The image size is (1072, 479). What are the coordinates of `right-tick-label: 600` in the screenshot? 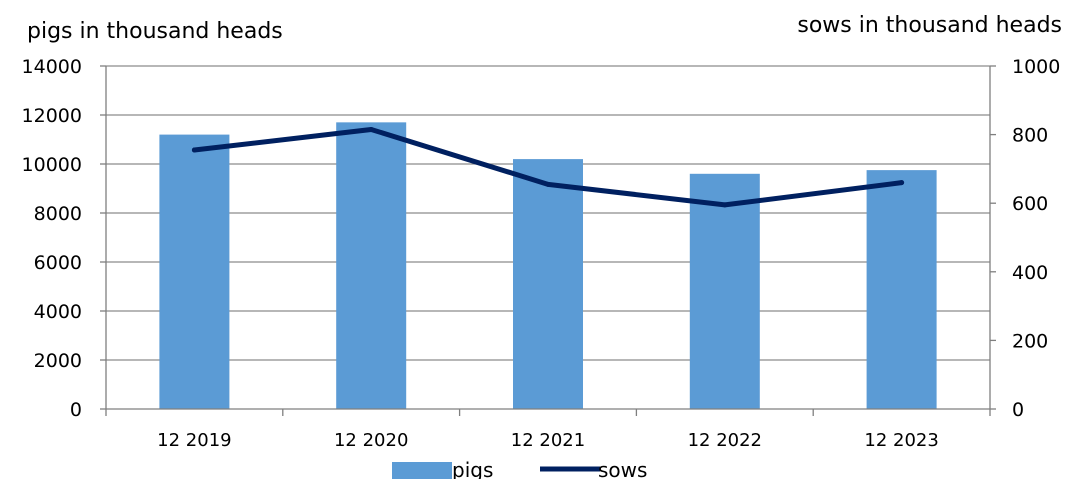 It's located at (1030, 204).